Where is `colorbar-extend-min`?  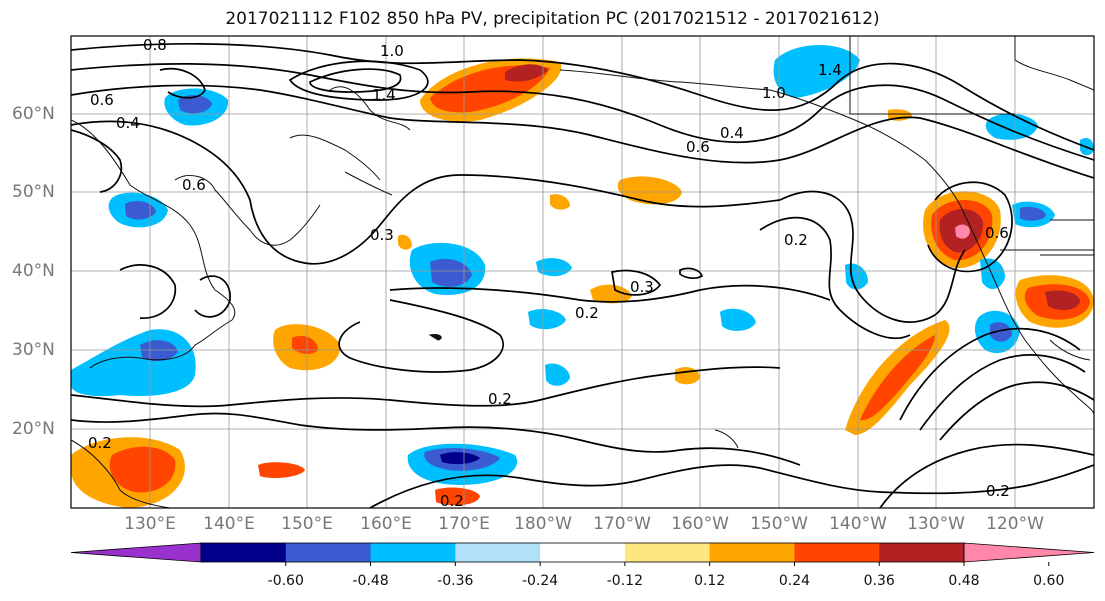 colorbar-extend-min is located at coordinates (136, 552).